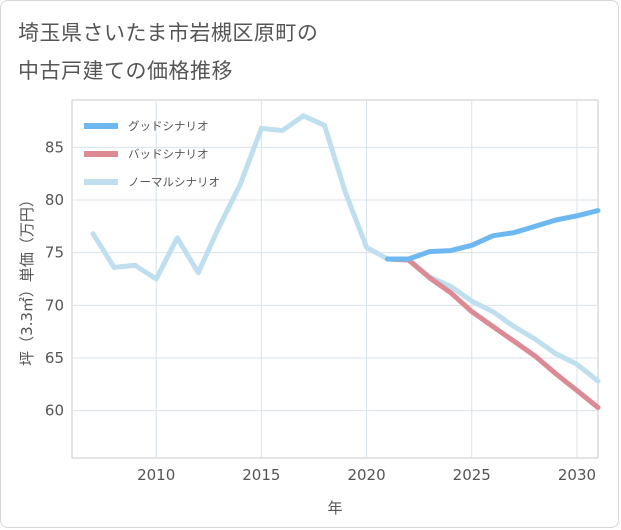 The width and height of the screenshot is (621, 530). Describe the element at coordinates (54, 253) in the screenshot. I see `y-tick-label-75: 75` at that location.